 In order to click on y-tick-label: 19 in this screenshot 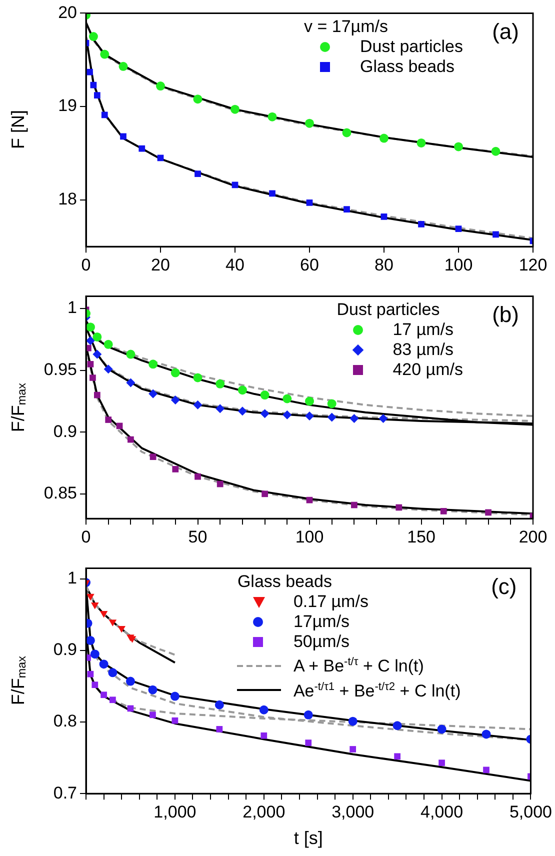, I will do `click(67, 106)`.